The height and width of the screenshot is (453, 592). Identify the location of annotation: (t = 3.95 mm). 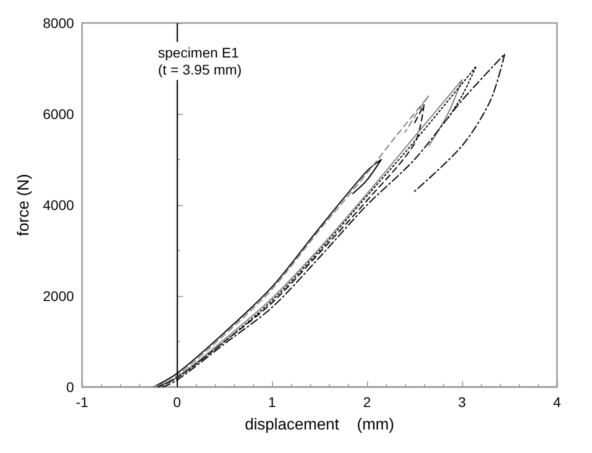
(200, 70).